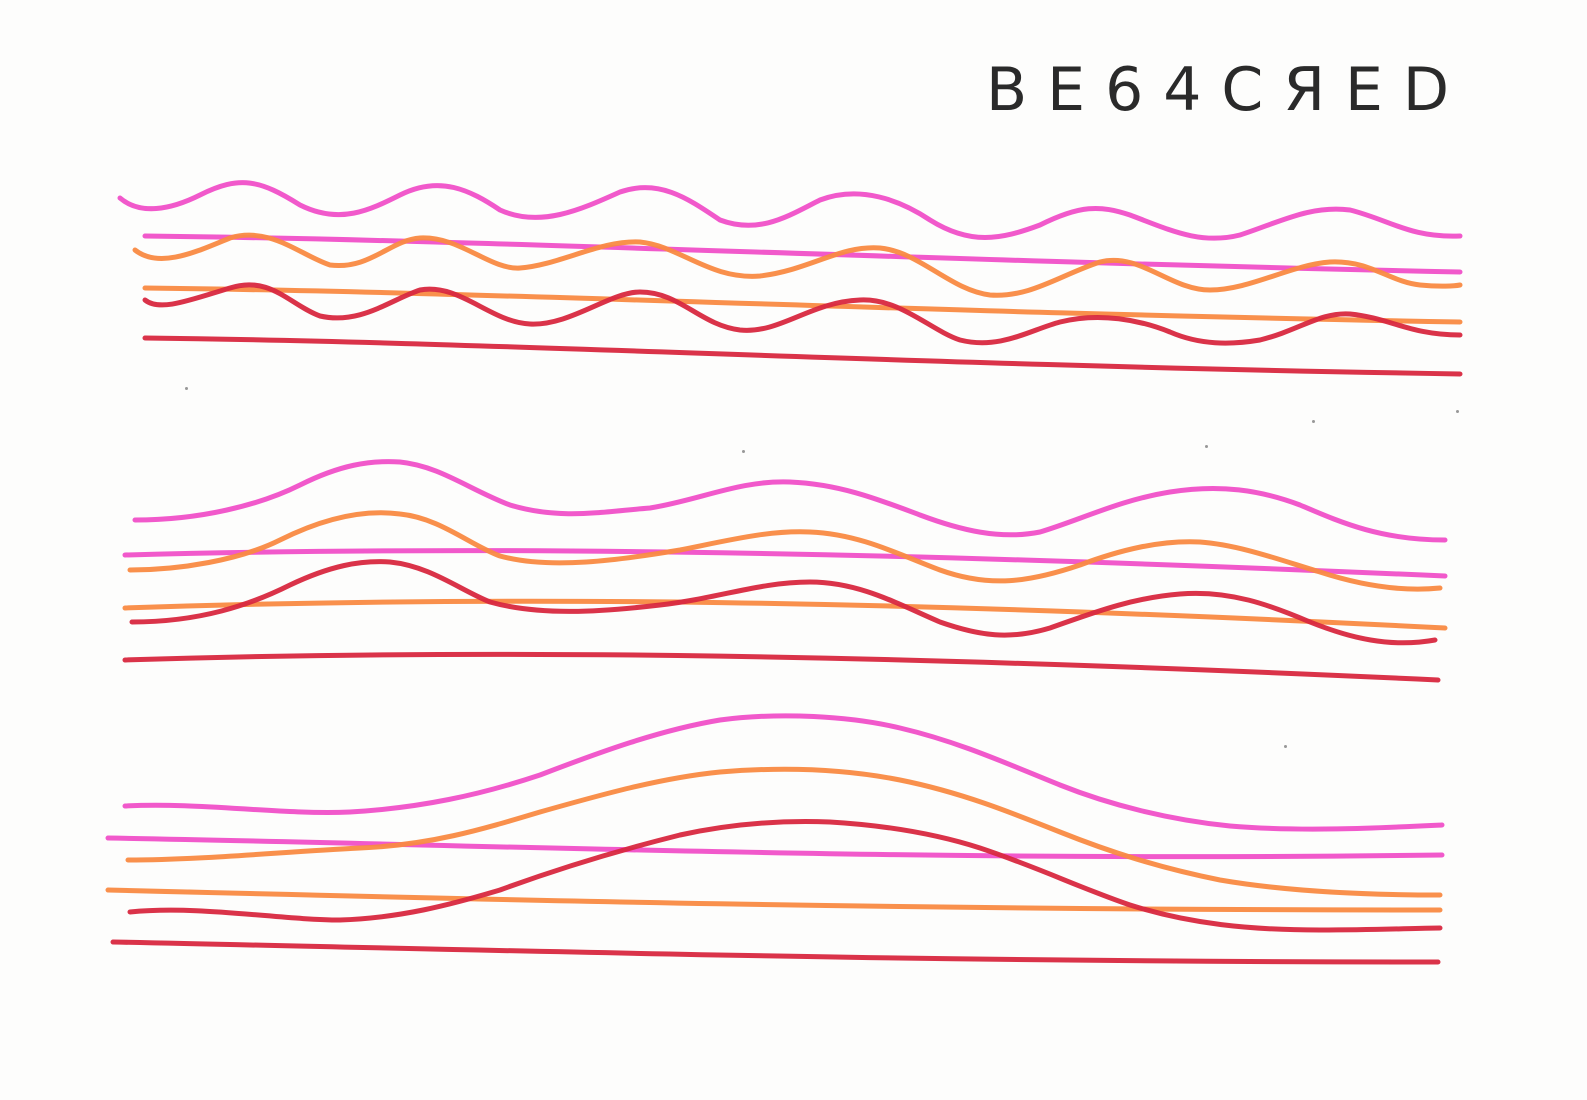  I want to click on handwritten-caption: BE64CЯED, so click(1228, 90).